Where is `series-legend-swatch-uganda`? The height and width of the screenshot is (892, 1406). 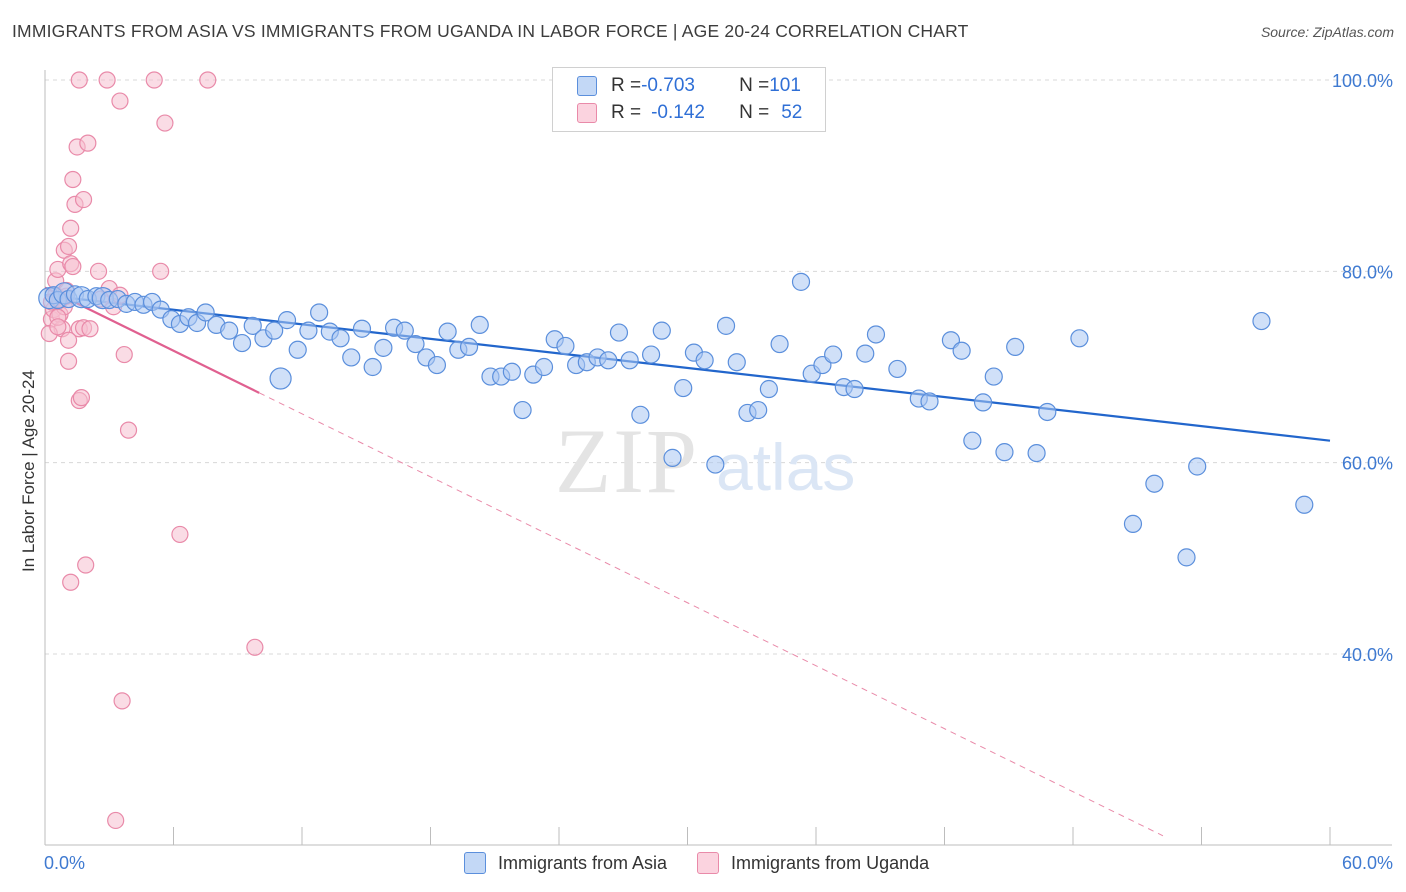 series-legend-swatch-uganda is located at coordinates (708, 863).